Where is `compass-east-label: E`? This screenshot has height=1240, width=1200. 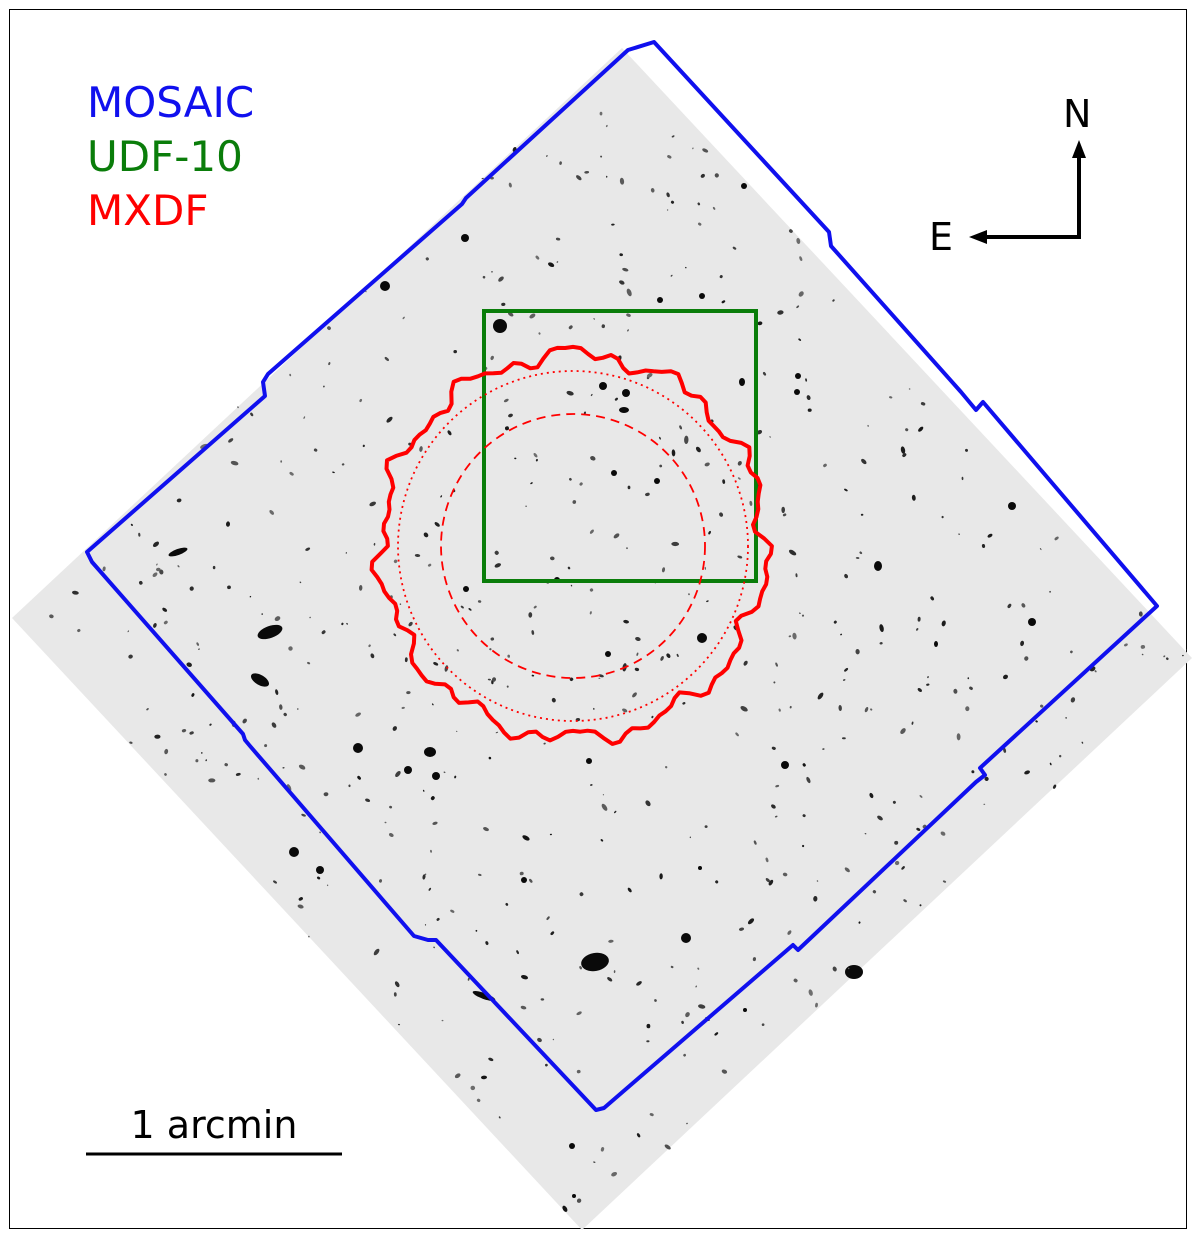
compass-east-label: E is located at coordinates (941, 237).